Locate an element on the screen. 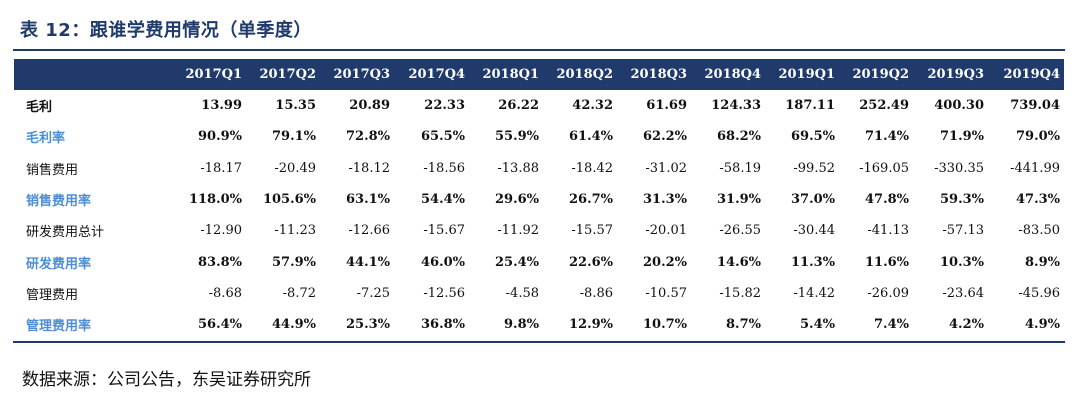 This screenshot has width=1075, height=405. table-cell: -18.42 is located at coordinates (592, 168).